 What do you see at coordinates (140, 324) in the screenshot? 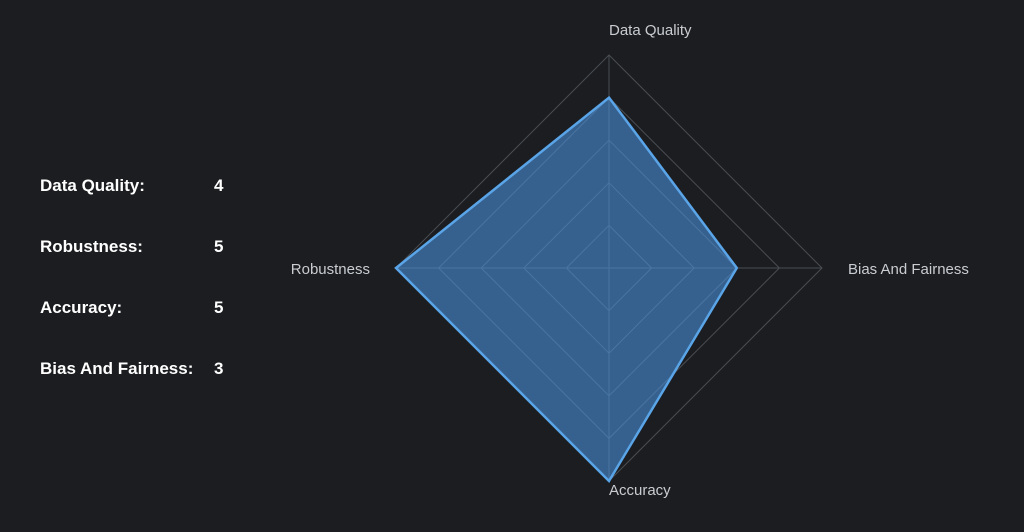
I see `score-row-accuracy: Accuracy: 5` at bounding box center [140, 324].